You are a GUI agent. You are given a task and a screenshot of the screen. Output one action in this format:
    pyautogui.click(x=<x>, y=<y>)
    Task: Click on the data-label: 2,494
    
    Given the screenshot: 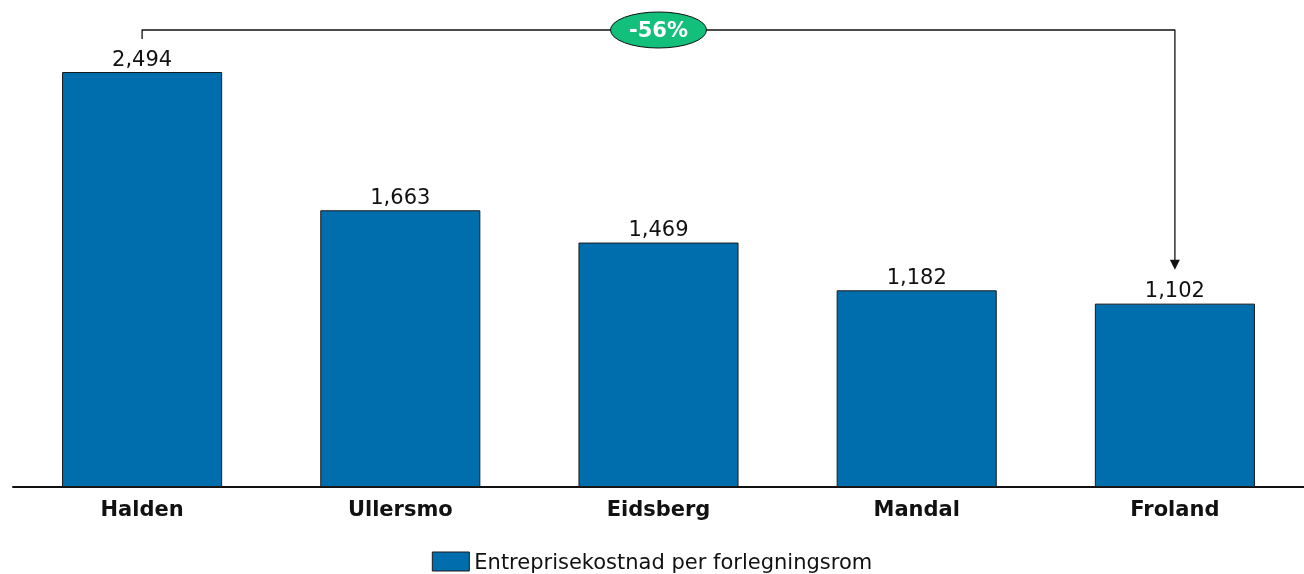 What is the action you would take?
    pyautogui.click(x=142, y=58)
    